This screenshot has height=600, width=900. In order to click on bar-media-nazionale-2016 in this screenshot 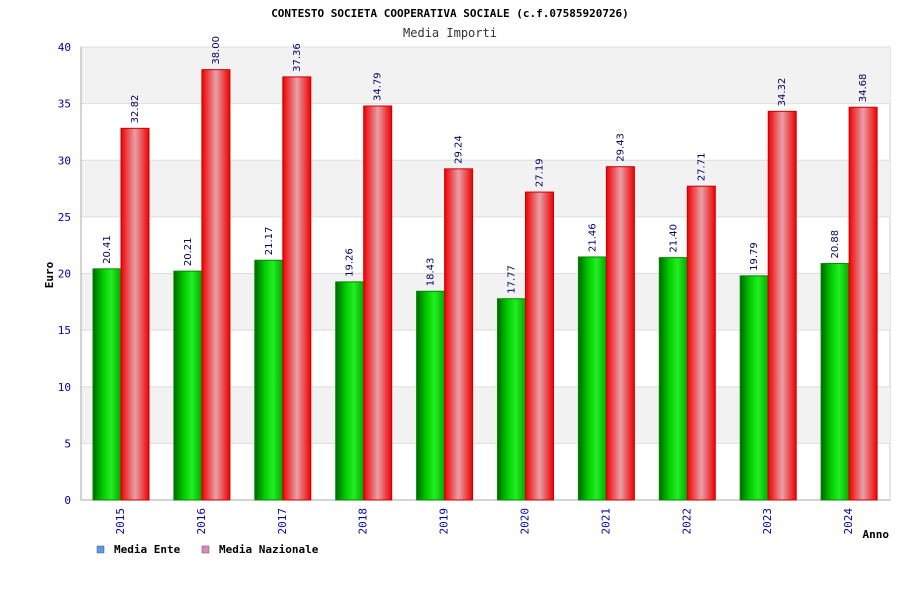, I will do `click(216, 285)`.